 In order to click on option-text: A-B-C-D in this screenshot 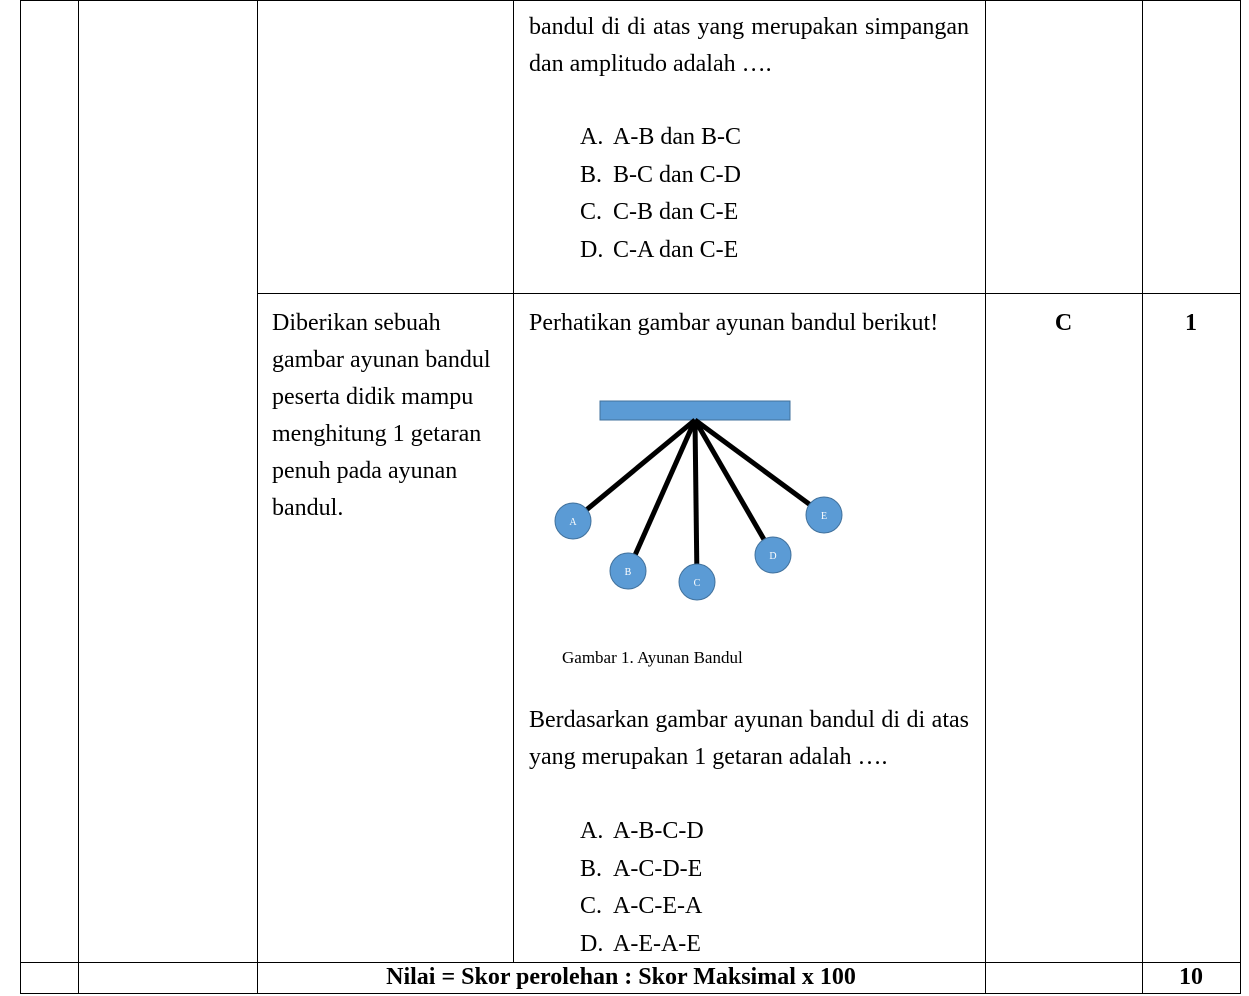, I will do `click(658, 831)`.